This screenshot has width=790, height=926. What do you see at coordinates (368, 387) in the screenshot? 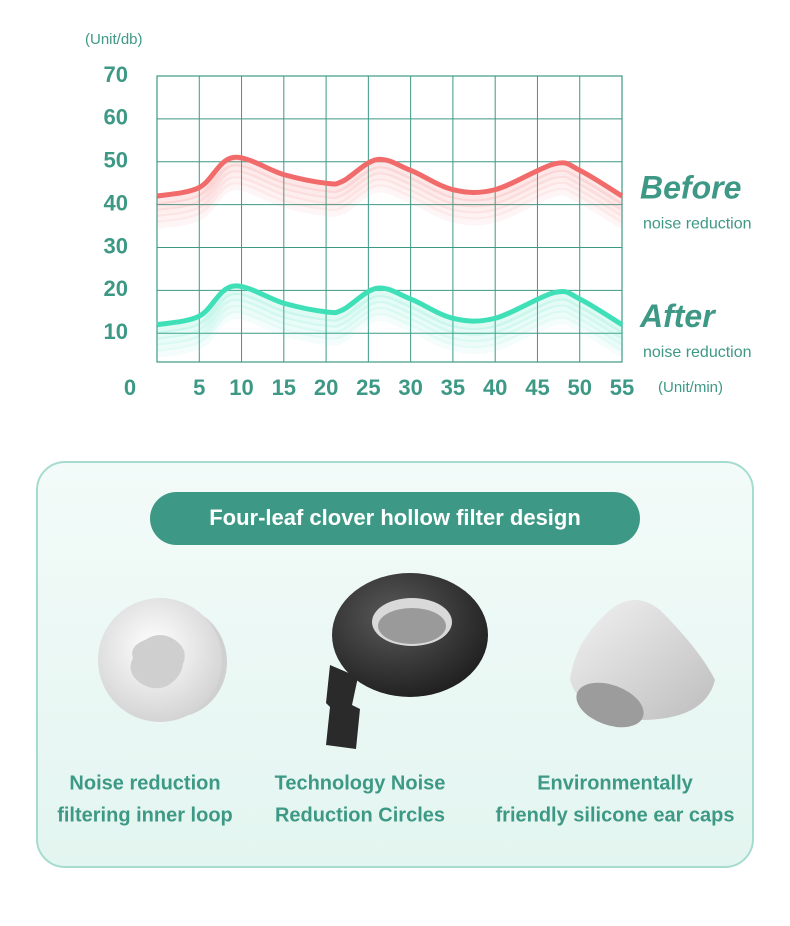
I see `x-tick-label: 25` at bounding box center [368, 387].